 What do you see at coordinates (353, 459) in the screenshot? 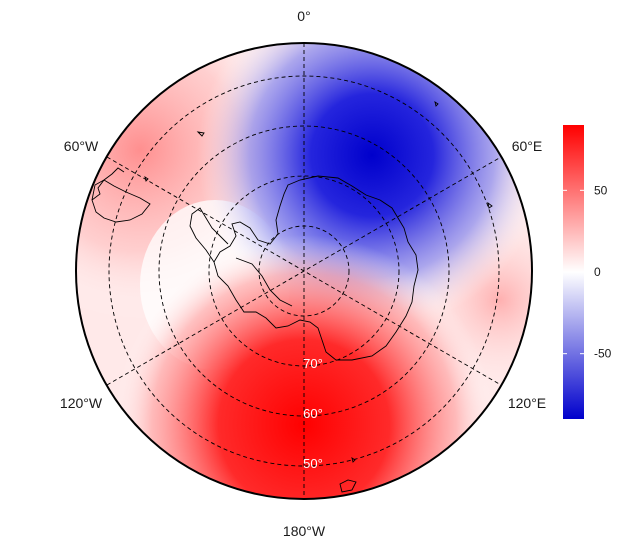
I see `macquarie-island` at bounding box center [353, 459].